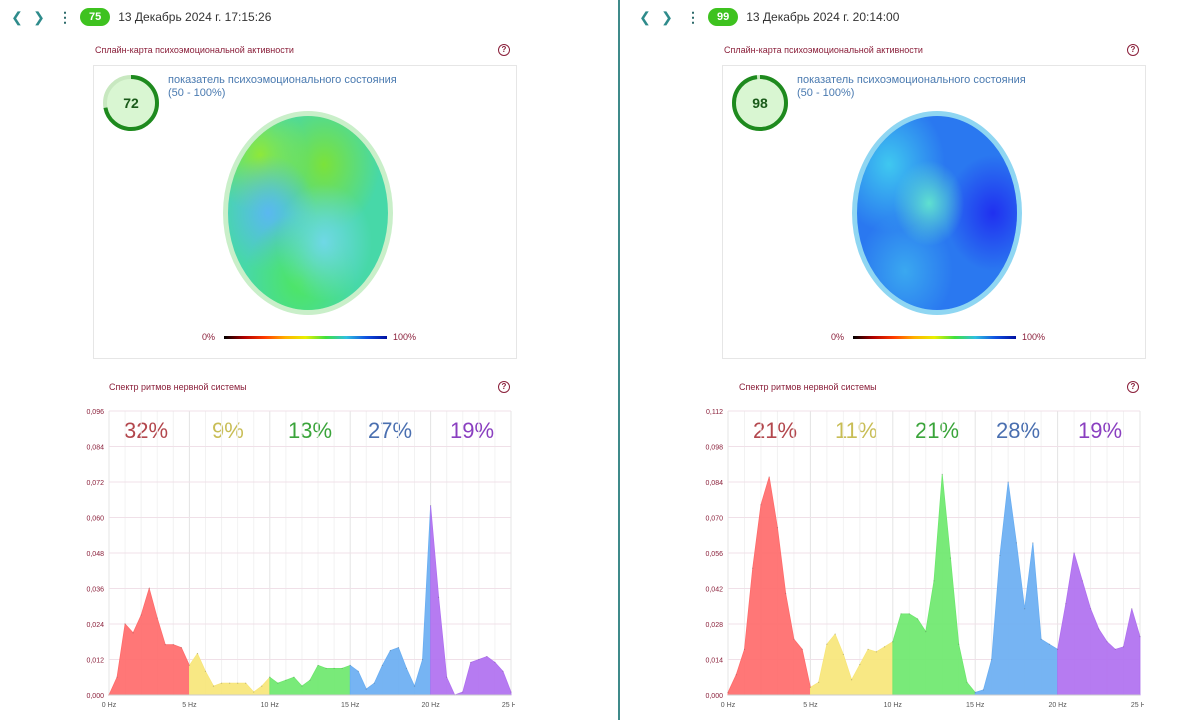  What do you see at coordinates (305, 337) in the screenshot?
I see `color-scale-legend` at bounding box center [305, 337].